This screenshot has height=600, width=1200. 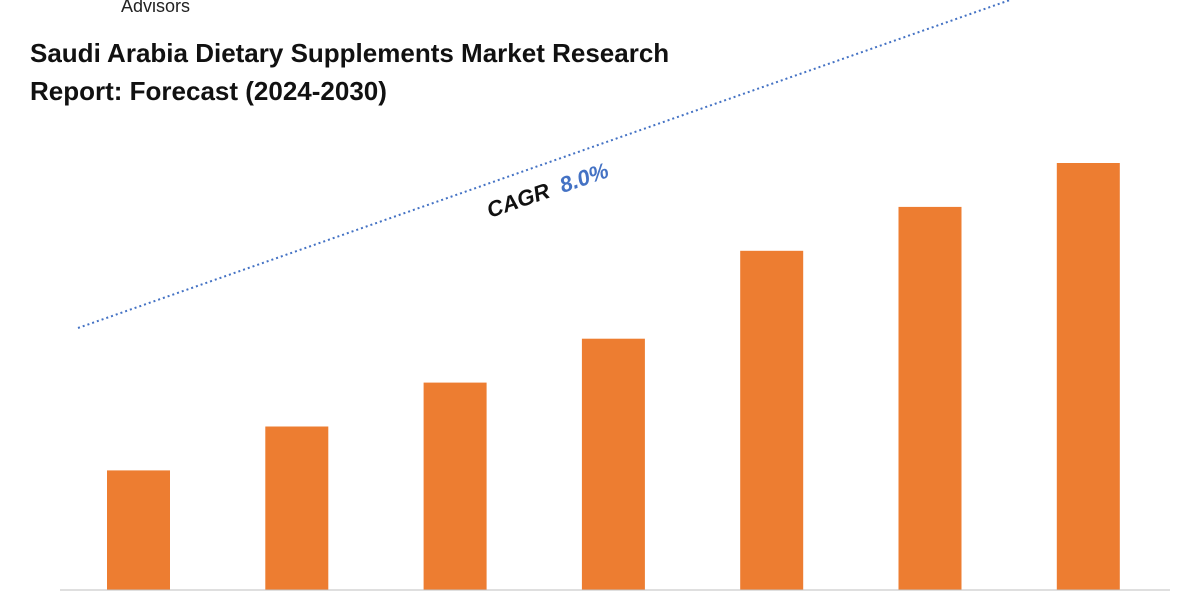 What do you see at coordinates (517, 200) in the screenshot?
I see `cagr-label: CAGR` at bounding box center [517, 200].